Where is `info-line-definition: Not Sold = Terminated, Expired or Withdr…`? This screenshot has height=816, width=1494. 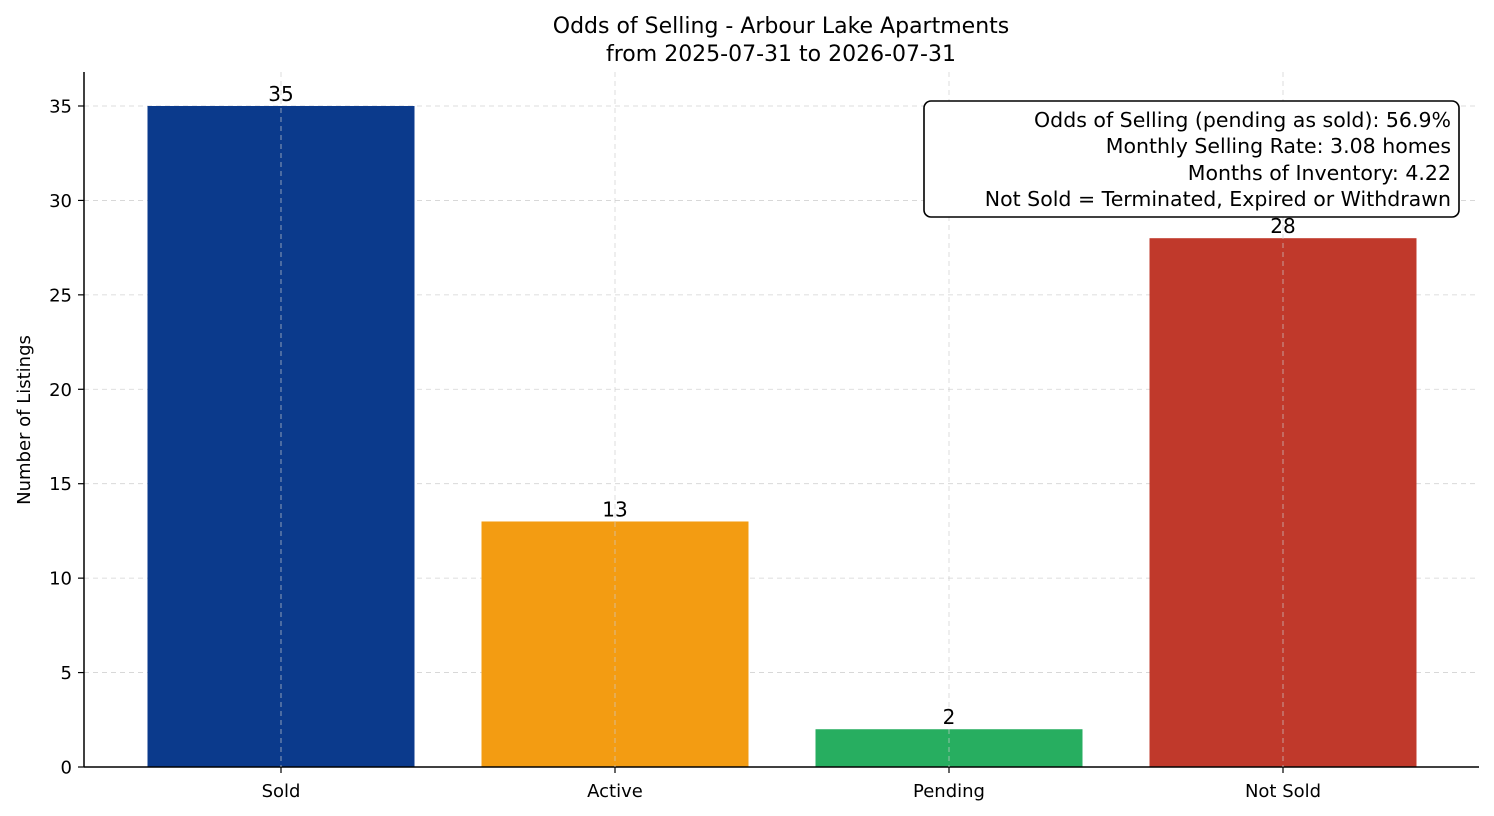 info-line-definition: Not Sold = Terminated, Expired or Withdr… is located at coordinates (1218, 199).